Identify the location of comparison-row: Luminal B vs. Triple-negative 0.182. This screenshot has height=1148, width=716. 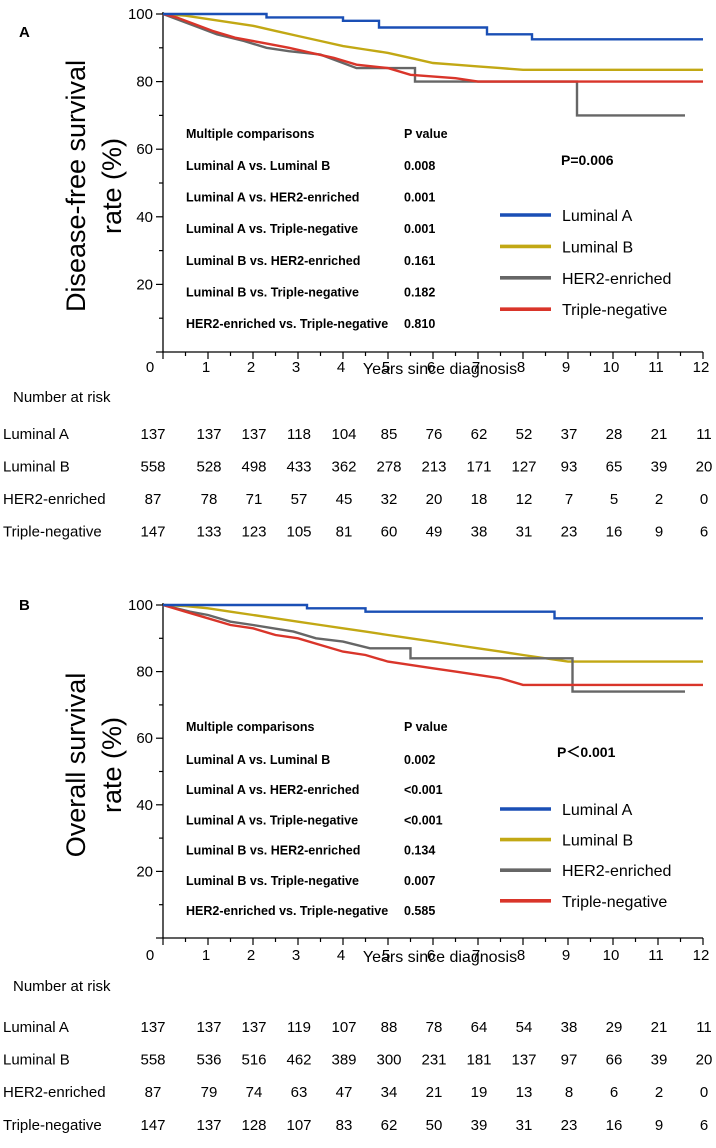
(310, 292).